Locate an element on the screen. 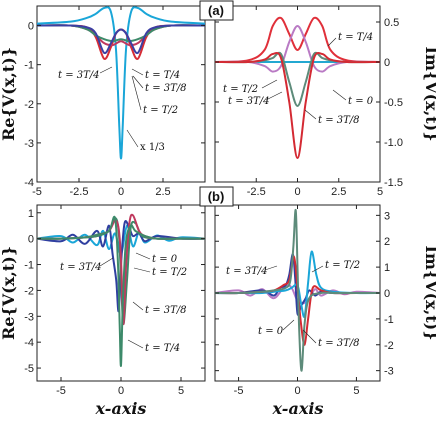  y-tick-label: 0.5 is located at coordinates (391, 23).